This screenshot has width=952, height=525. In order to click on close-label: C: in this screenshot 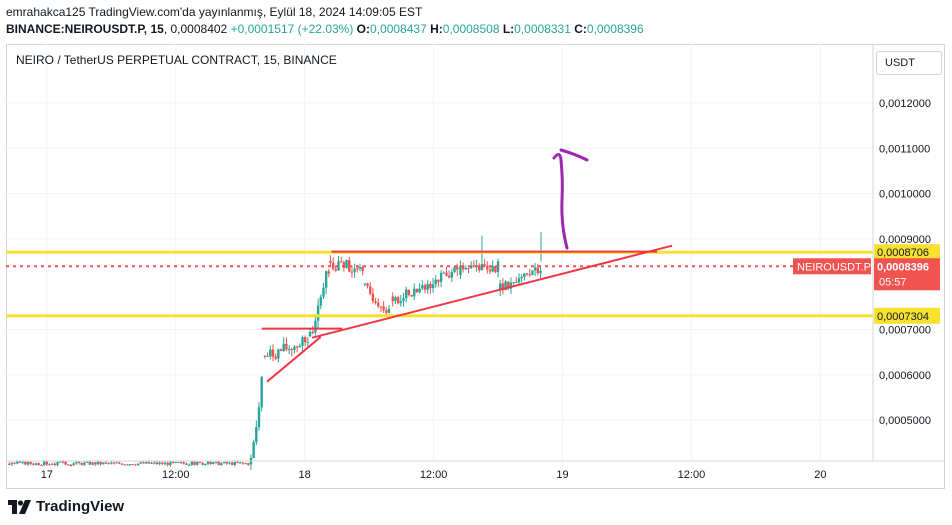, I will do `click(580, 29)`.